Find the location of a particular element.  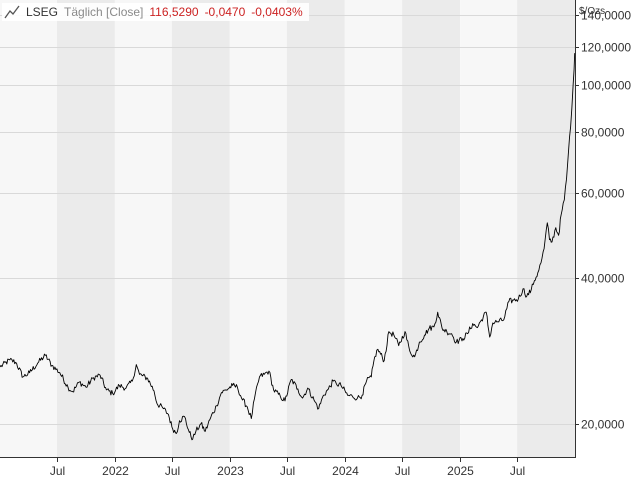

x-tick-label: 2024 is located at coordinates (345, 471).